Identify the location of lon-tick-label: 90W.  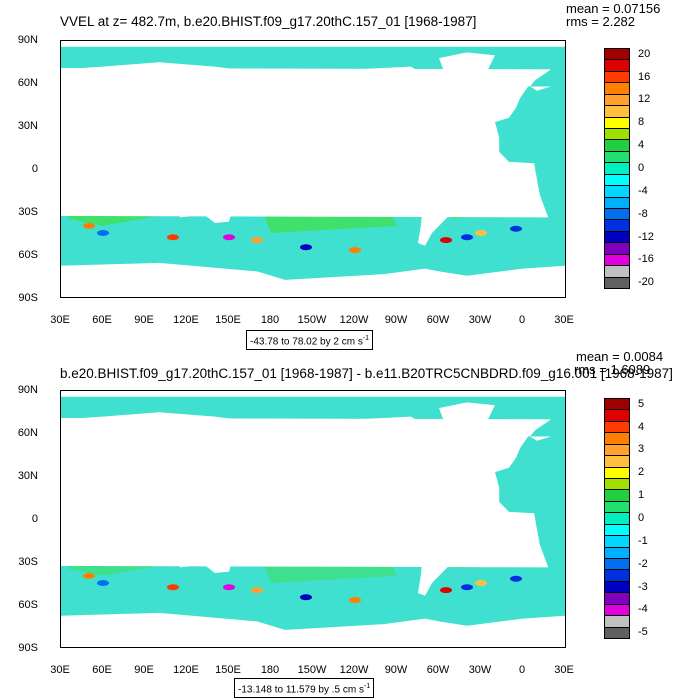
(396, 670).